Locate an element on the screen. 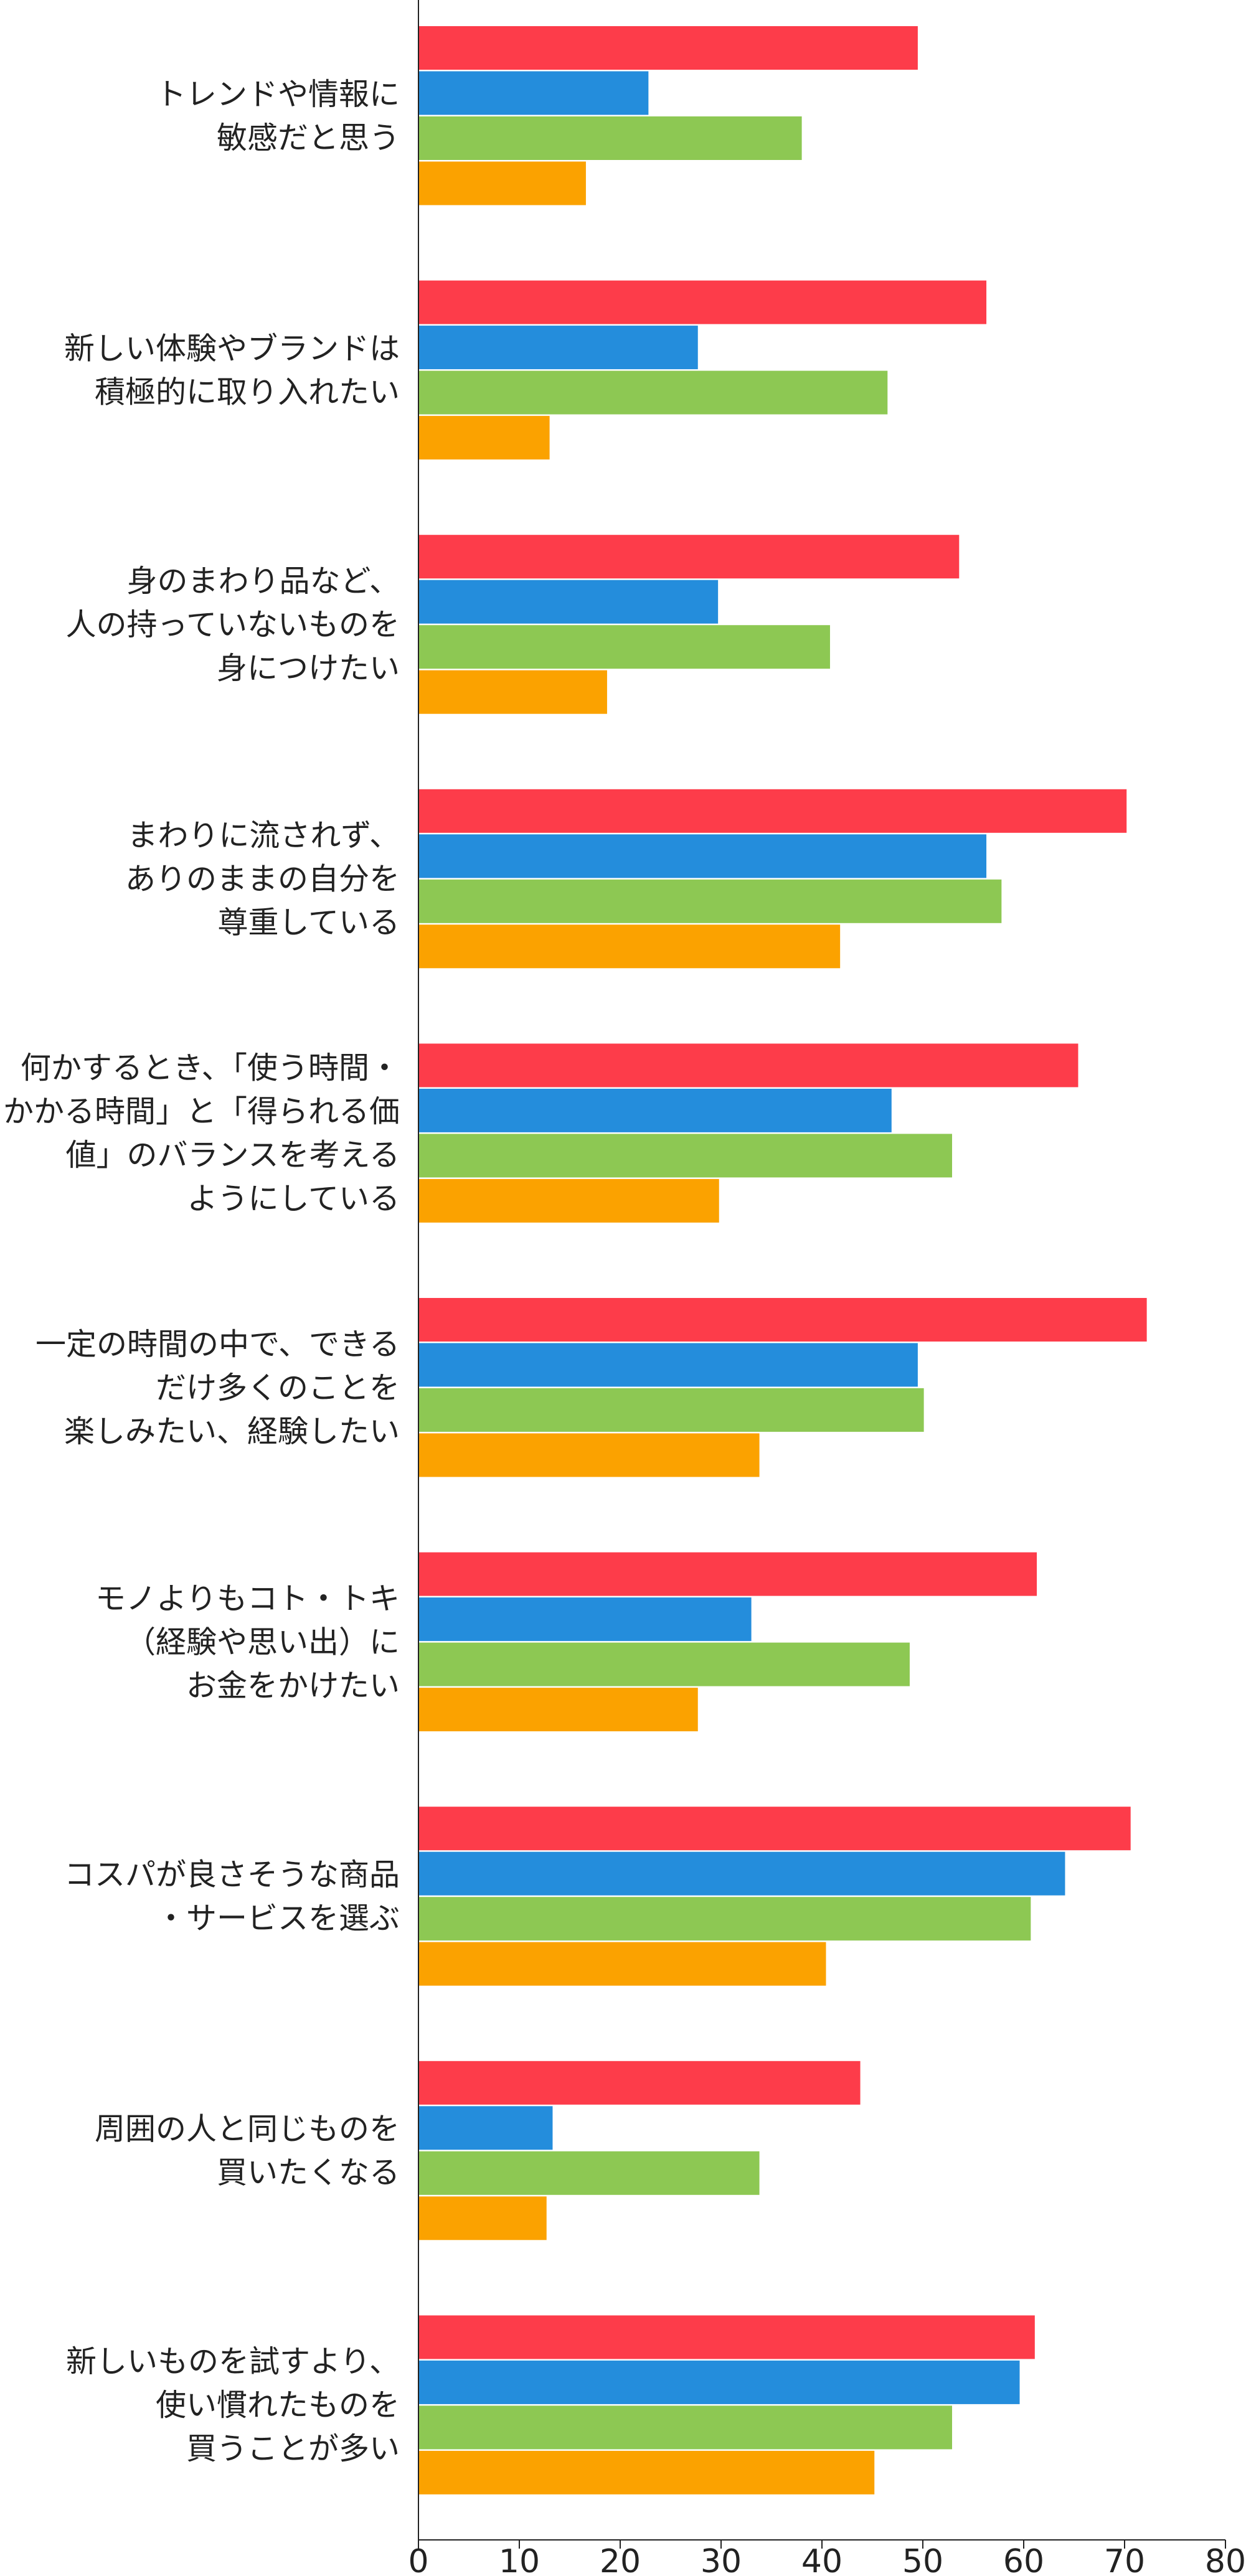 The image size is (1246, 2576). category-label: だけ多くのことを is located at coordinates (278, 1388).